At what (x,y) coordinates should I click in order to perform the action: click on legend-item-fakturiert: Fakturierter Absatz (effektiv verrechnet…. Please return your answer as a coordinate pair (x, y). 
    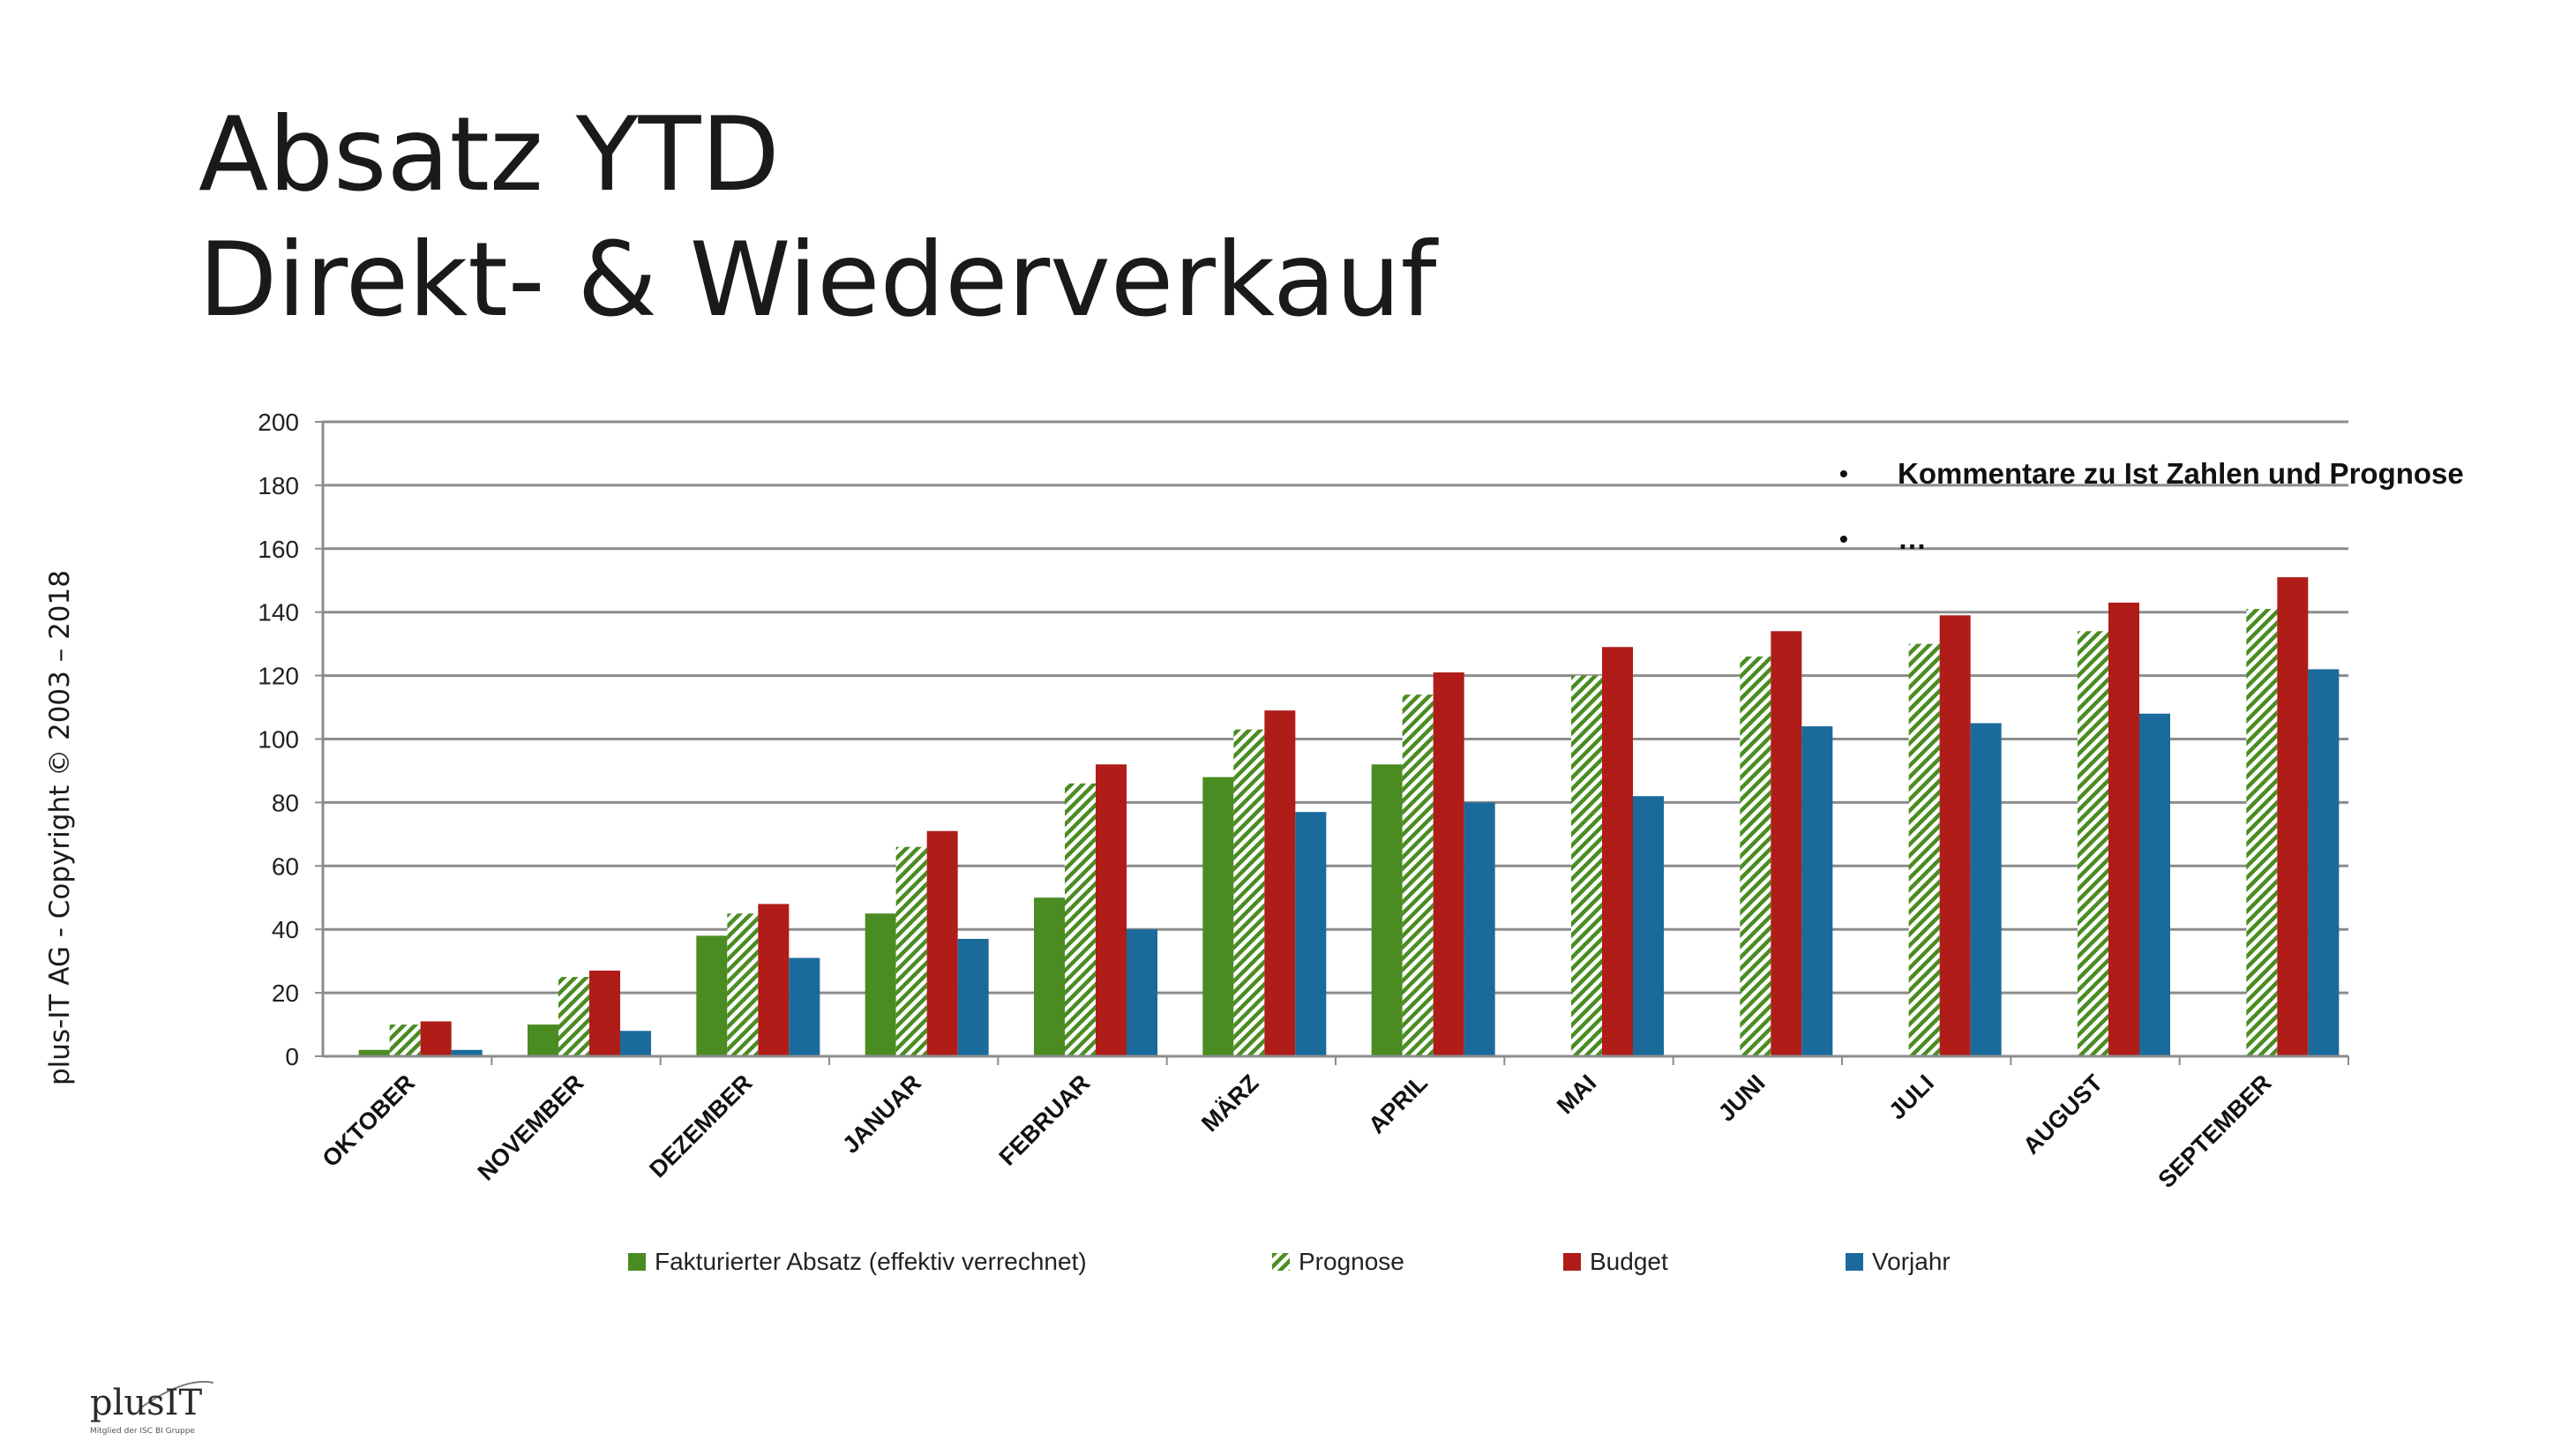
    Looking at the image, I should click on (858, 1262).